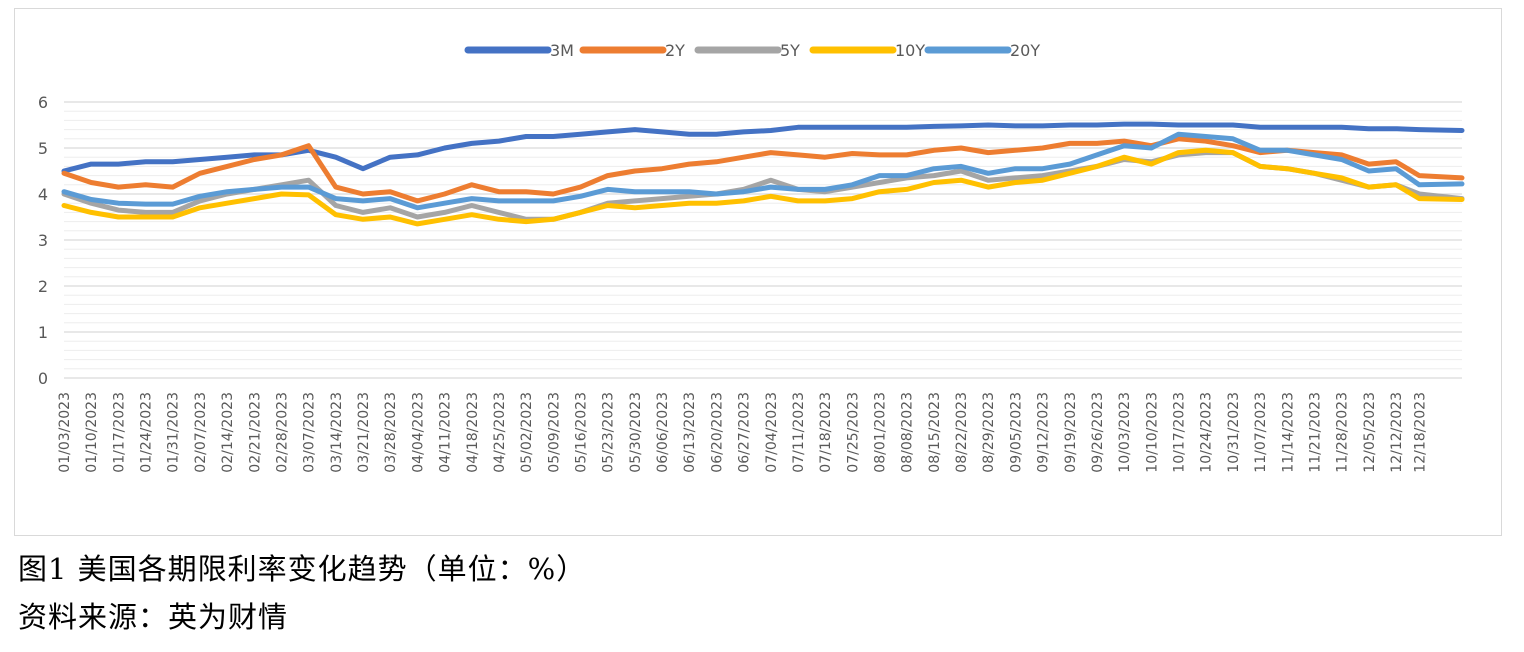 The image size is (1524, 652). I want to click on x-tick-label: 10/03/2023, so click(1125, 432).